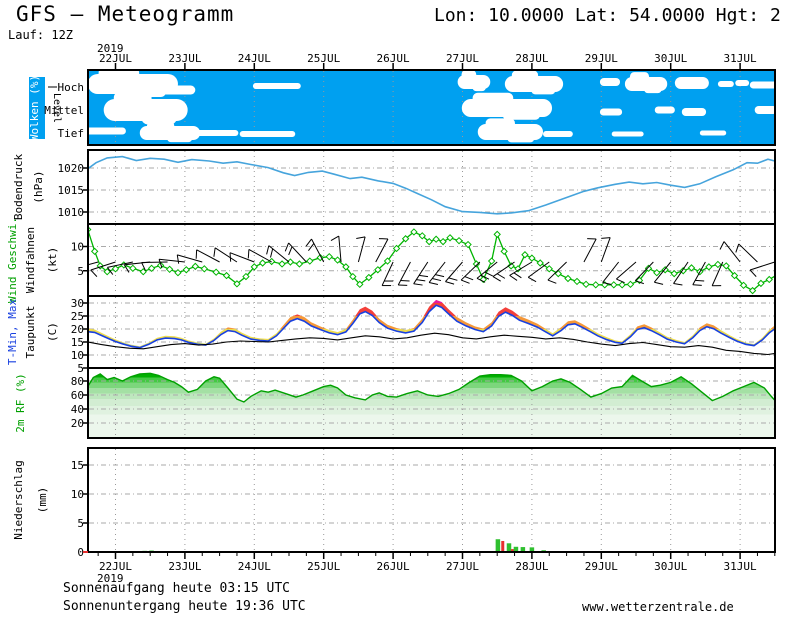 This screenshot has height=625, width=800. Describe the element at coordinates (601, 566) in the screenshot. I see `date-label-bottom: 29JUL` at that location.